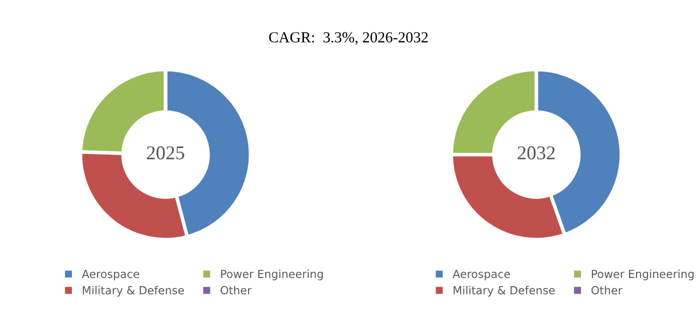 The width and height of the screenshot is (697, 322). I want to click on text: 2032, so click(536, 153).